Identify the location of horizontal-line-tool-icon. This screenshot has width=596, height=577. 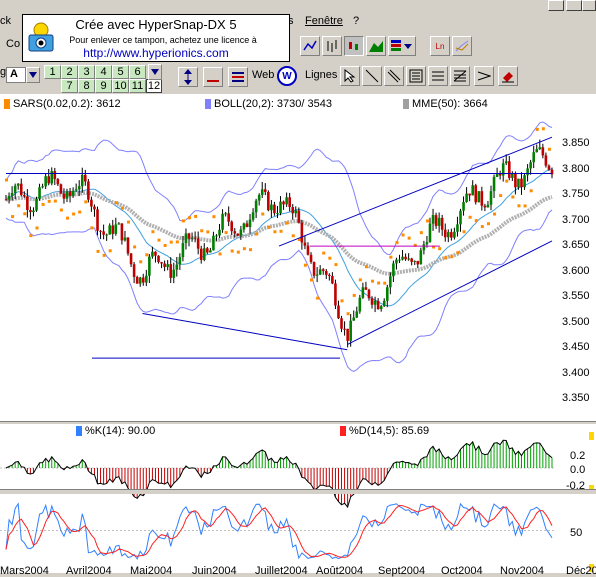
(213, 77).